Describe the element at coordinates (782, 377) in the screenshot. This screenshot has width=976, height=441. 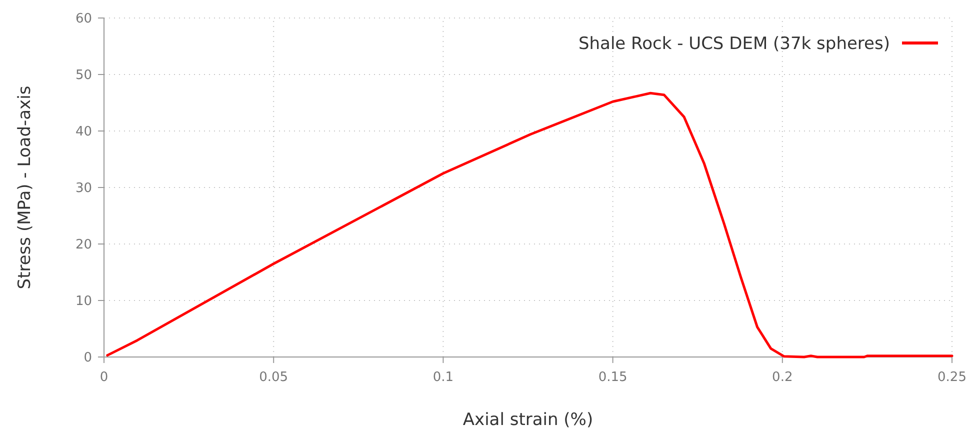
I see `x-tick-label: 0.2` at that location.